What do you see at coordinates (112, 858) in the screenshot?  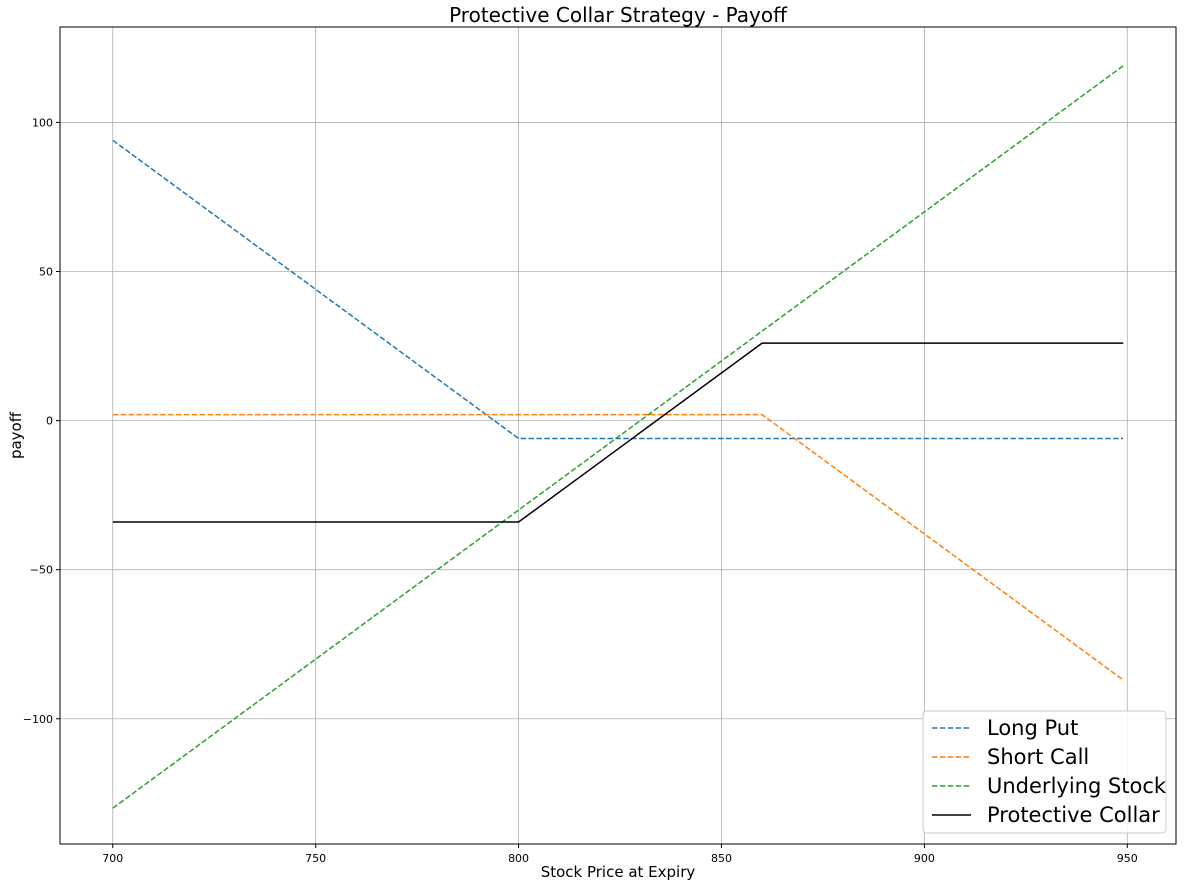 I see `x-tick-label: 700` at bounding box center [112, 858].